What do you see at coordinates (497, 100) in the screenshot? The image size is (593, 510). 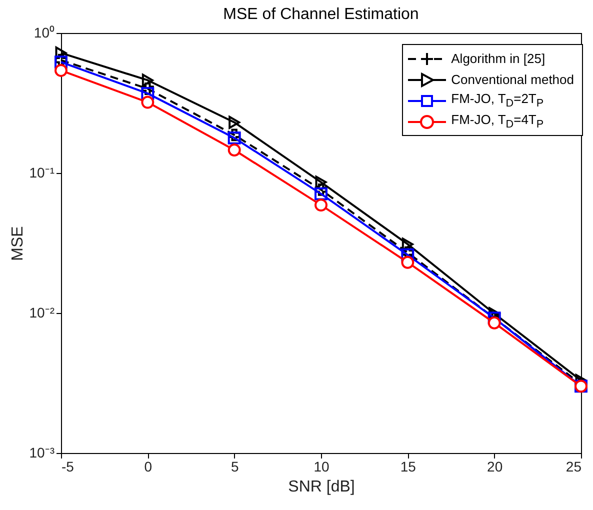 I see `legend-label: FM-JO, T$_{D}$=2T$_{P}$` at bounding box center [497, 100].